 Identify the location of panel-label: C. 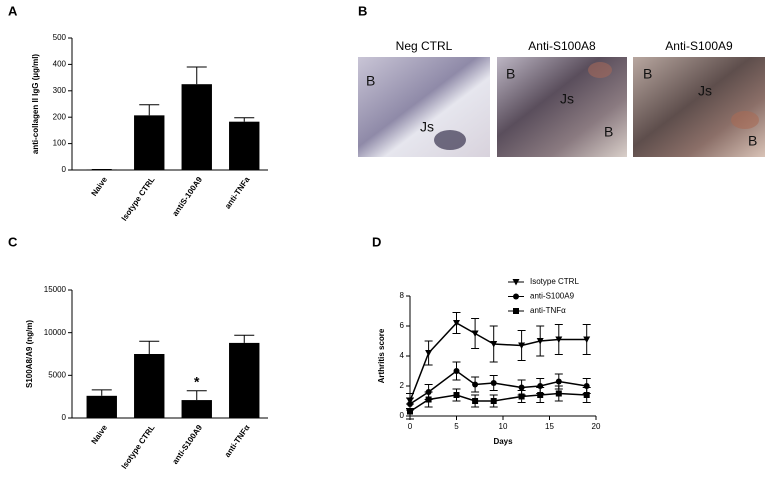
(13, 241).